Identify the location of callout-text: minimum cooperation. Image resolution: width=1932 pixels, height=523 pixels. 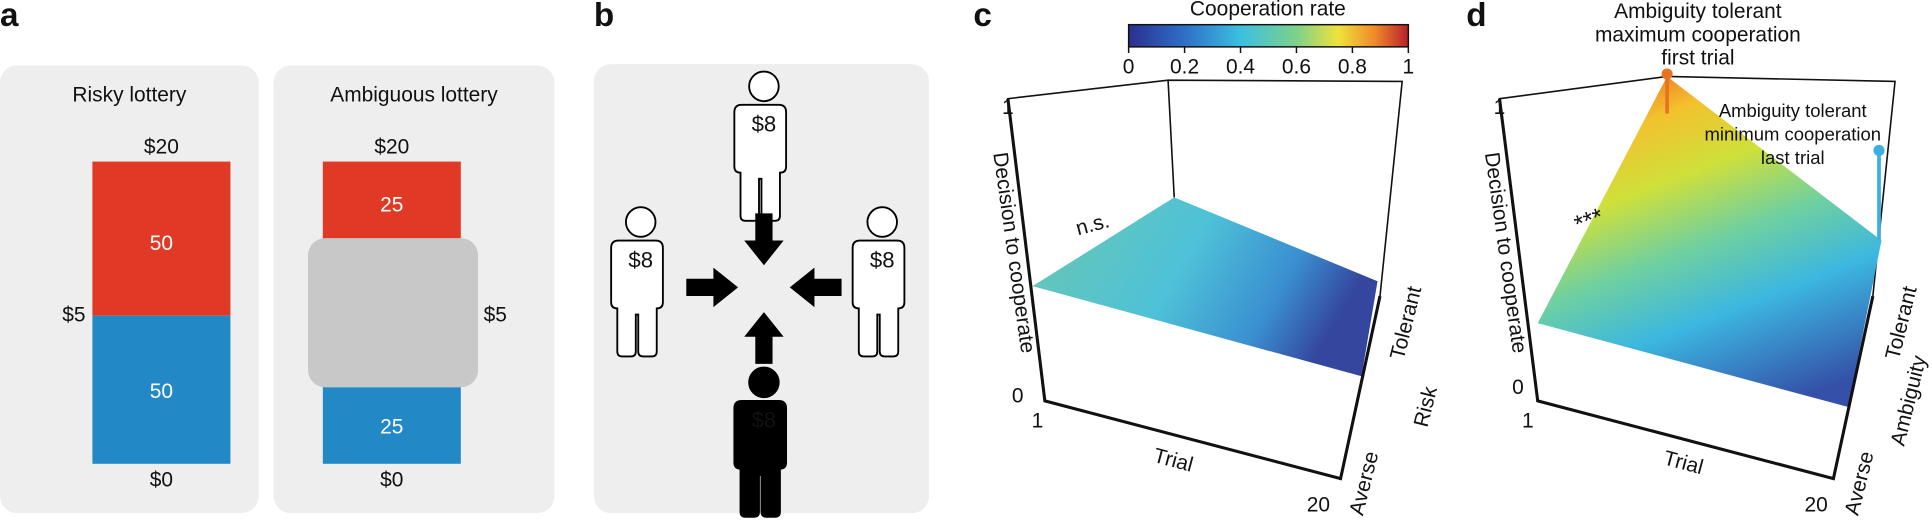
(1792, 134).